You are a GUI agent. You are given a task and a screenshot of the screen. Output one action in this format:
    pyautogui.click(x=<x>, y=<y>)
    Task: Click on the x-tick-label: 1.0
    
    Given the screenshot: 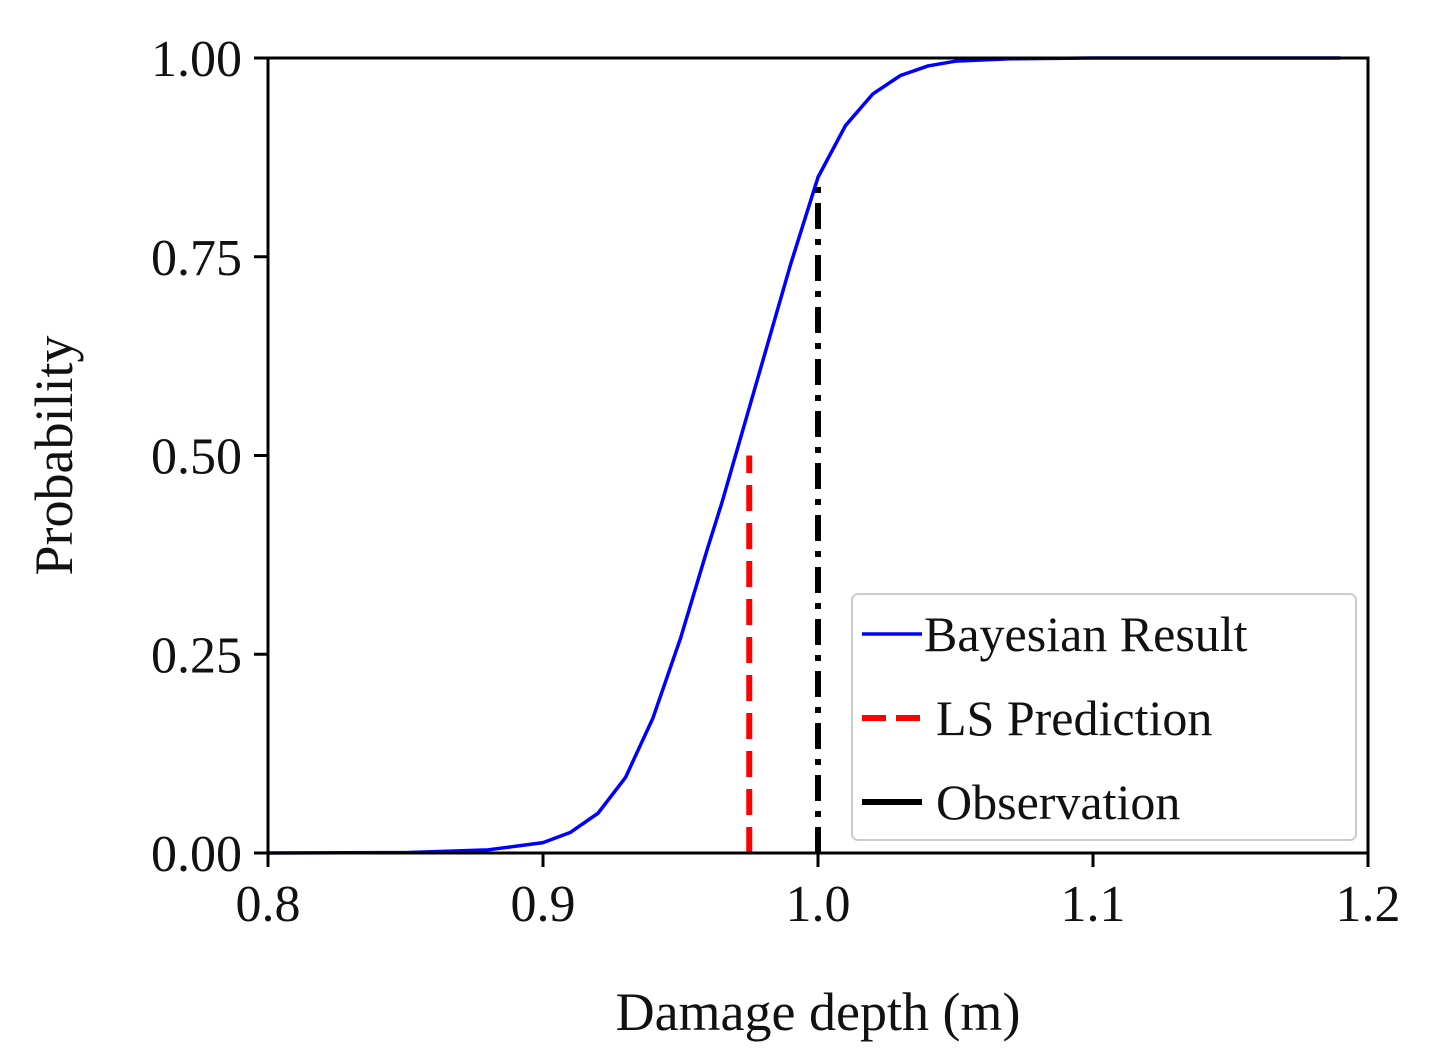 What is the action you would take?
    pyautogui.click(x=818, y=904)
    